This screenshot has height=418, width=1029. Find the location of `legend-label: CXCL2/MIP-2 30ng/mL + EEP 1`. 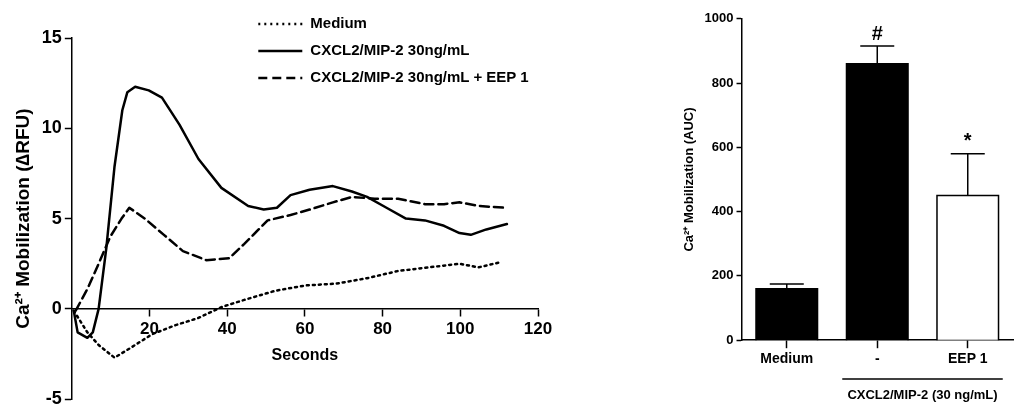

legend-label: CXCL2/MIP-2 30ng/mL + EEP 1 is located at coordinates (419, 77).